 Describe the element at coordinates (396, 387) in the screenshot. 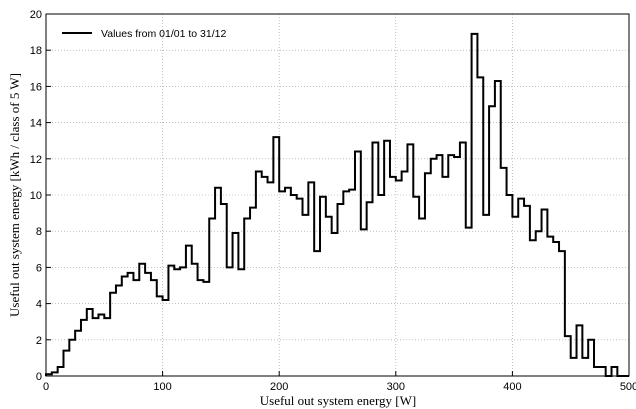

I see `x-tick-label: 300` at that location.